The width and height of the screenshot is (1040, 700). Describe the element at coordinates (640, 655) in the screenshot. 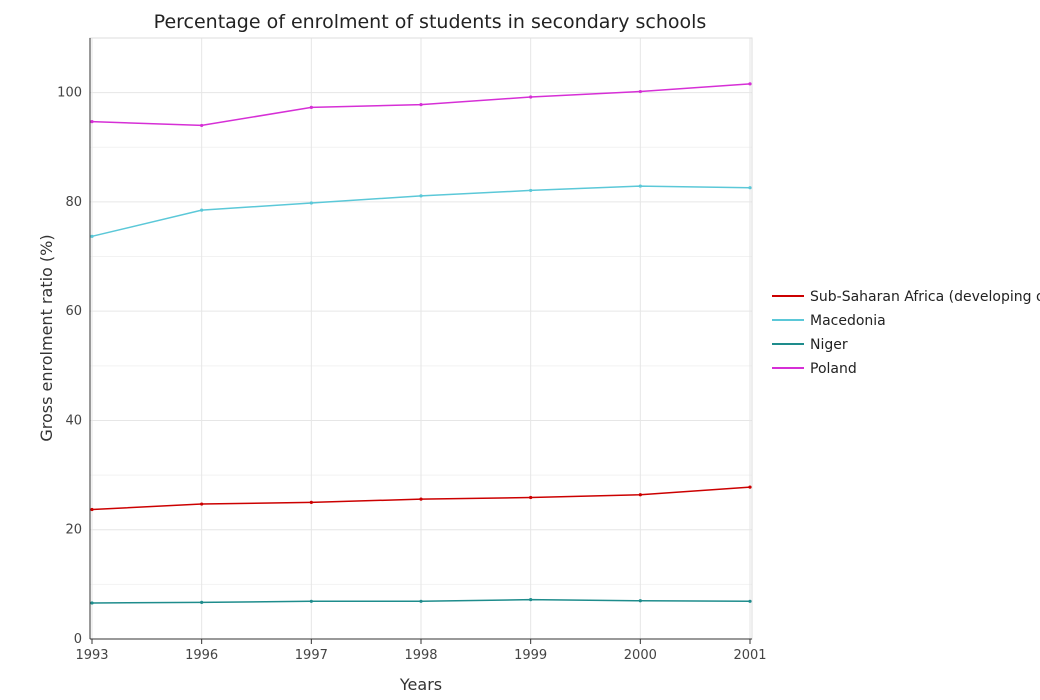

I see `x-tick-label: 2000` at that location.